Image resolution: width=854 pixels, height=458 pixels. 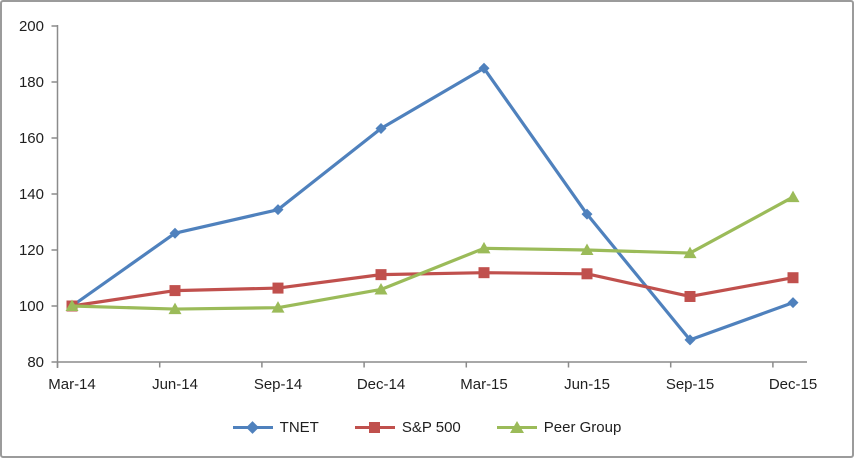 What do you see at coordinates (175, 384) in the screenshot?
I see `x-axis-tick-label: Jun-14` at bounding box center [175, 384].